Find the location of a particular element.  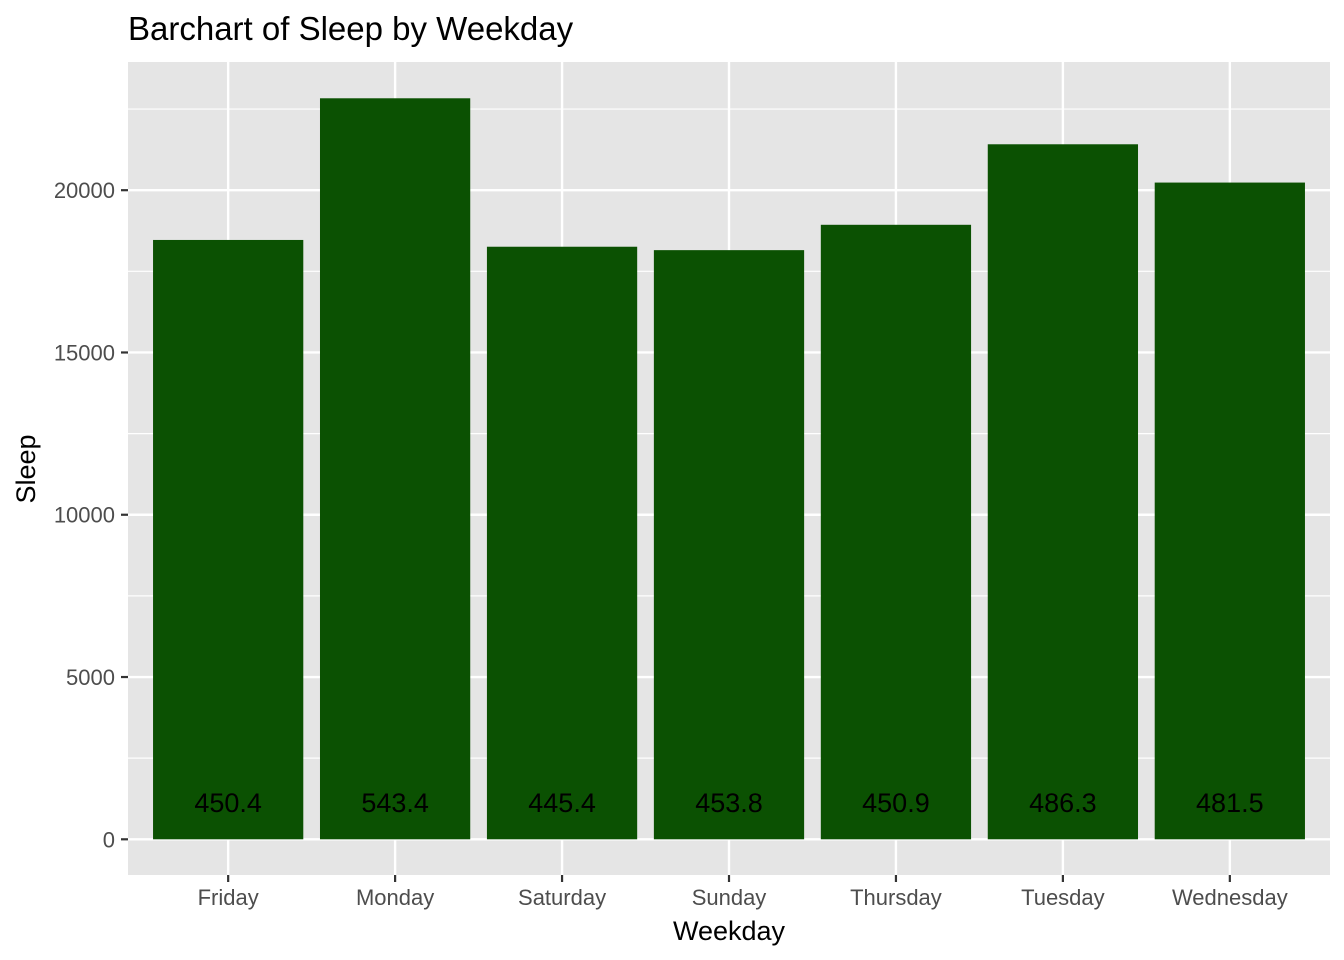

y-axis-title: Sleep is located at coordinates (26, 468).